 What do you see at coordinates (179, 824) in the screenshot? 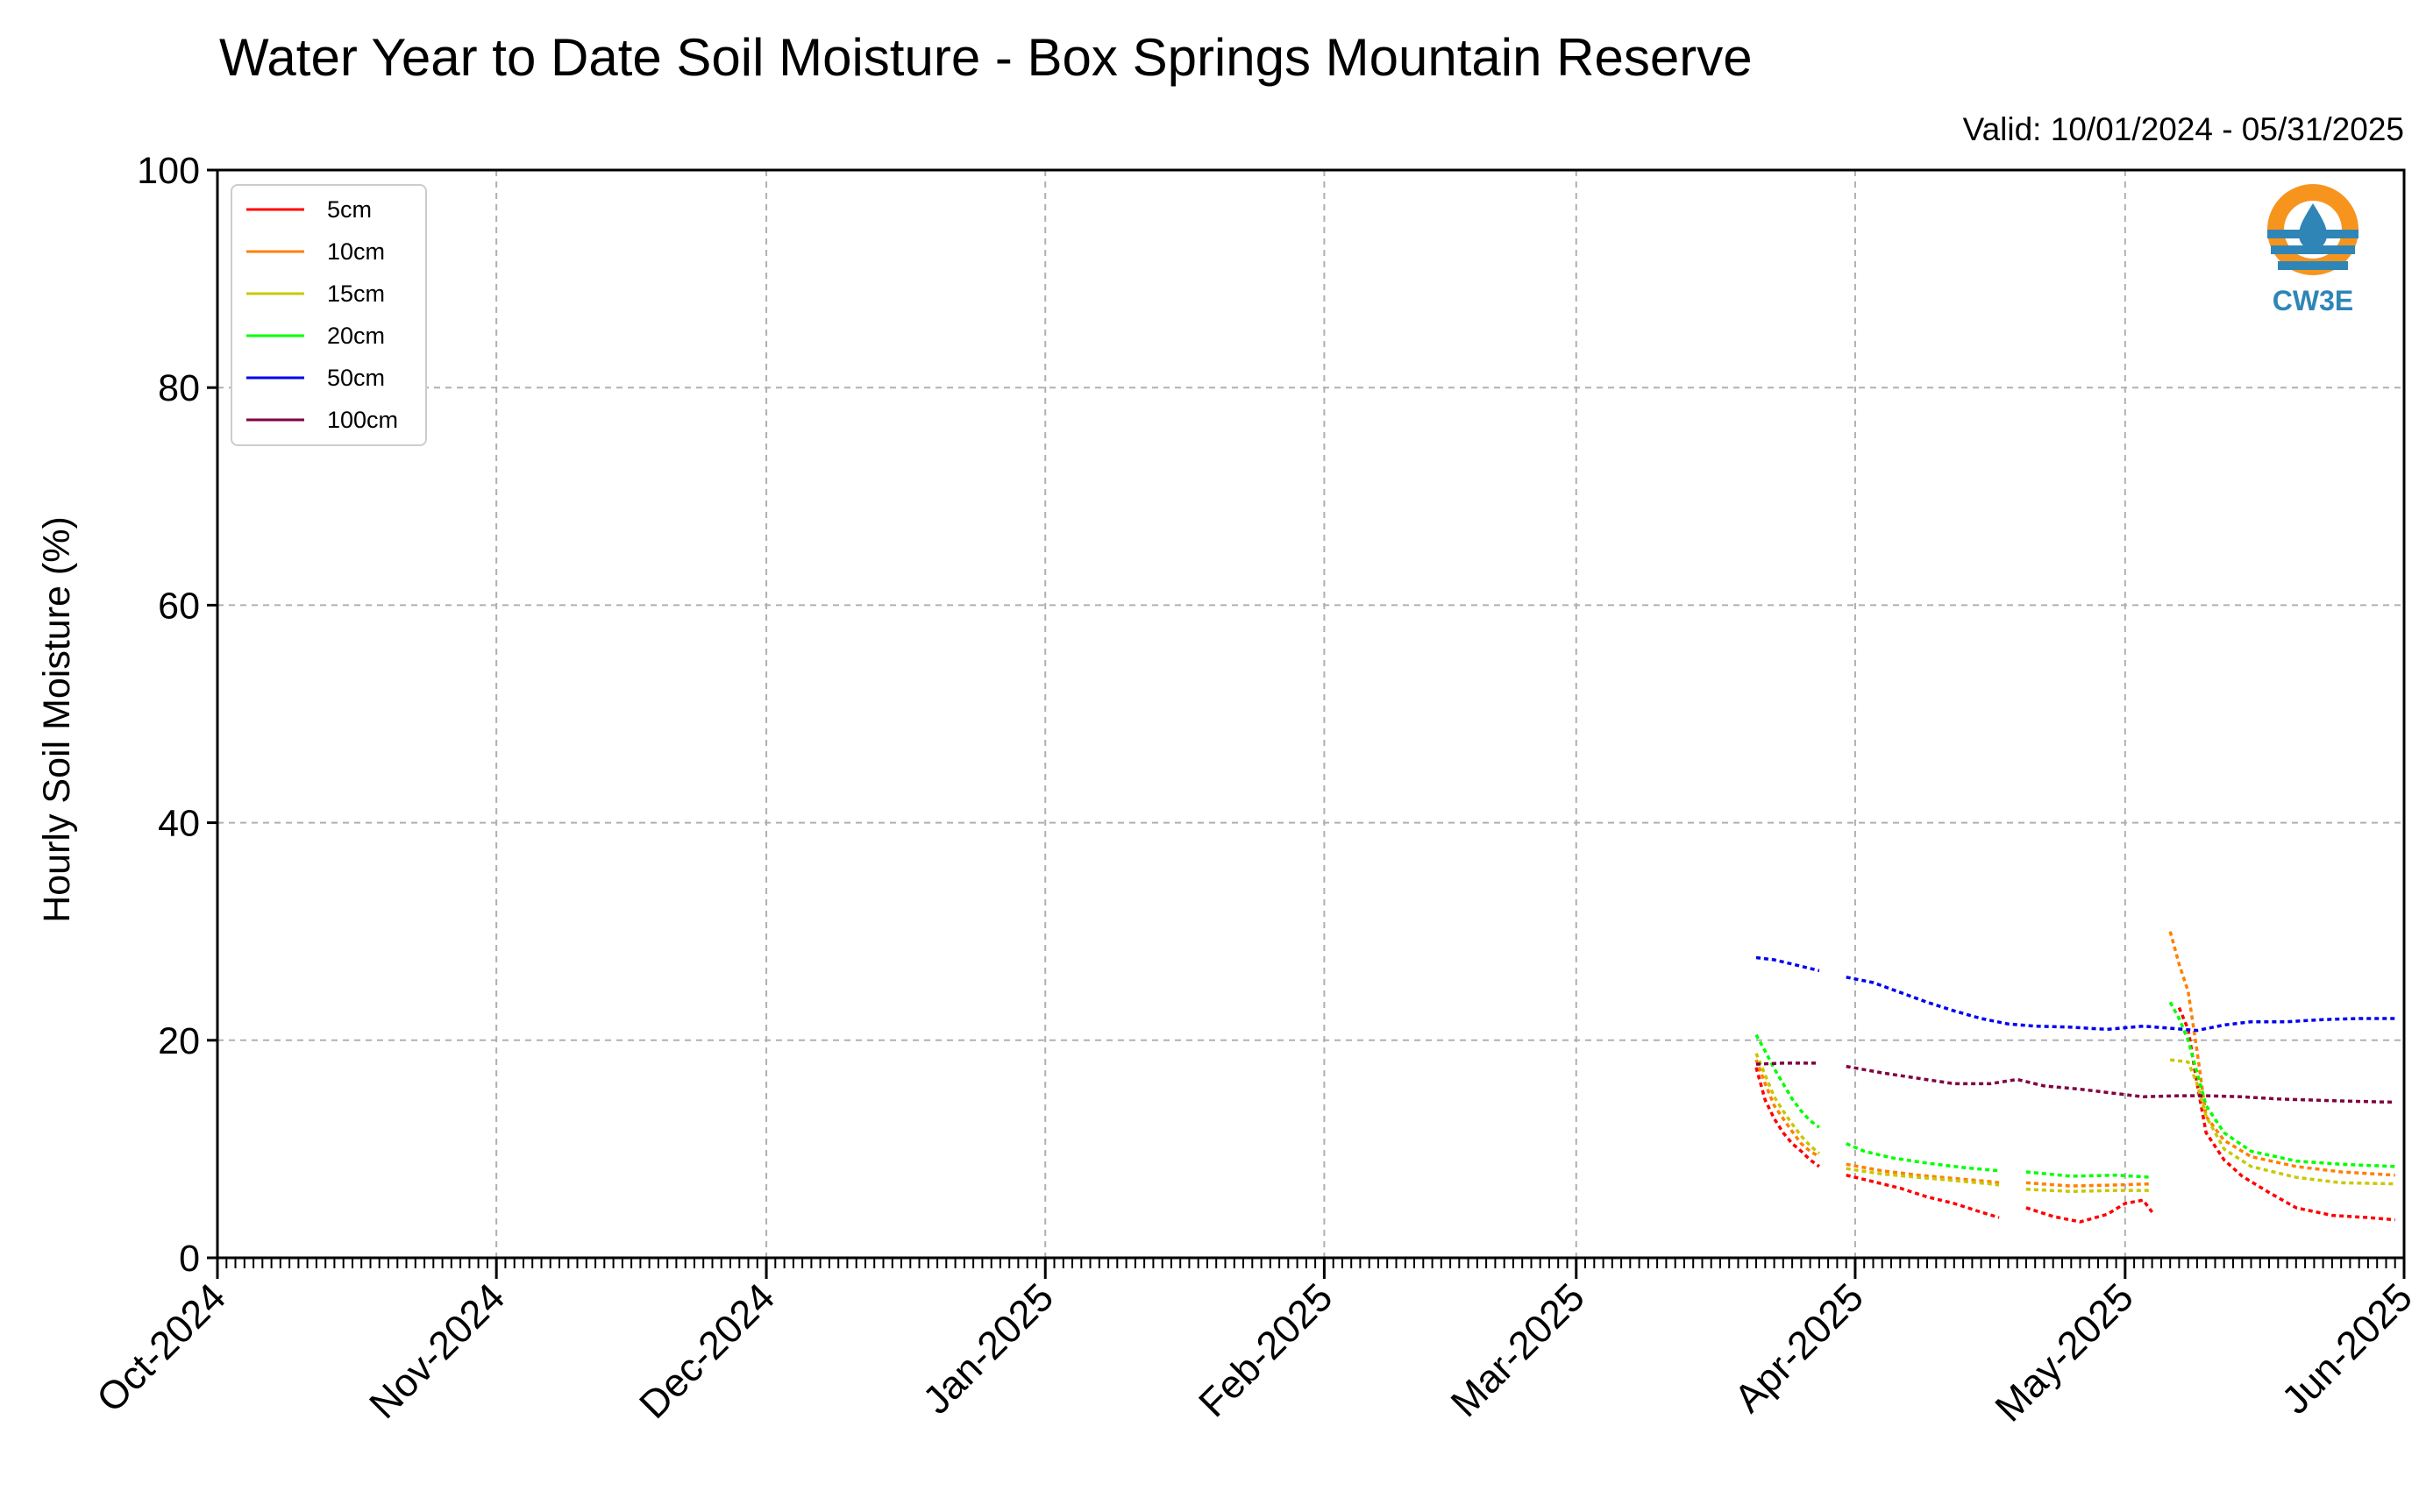
I see `y-tick-label: 40` at bounding box center [179, 824].